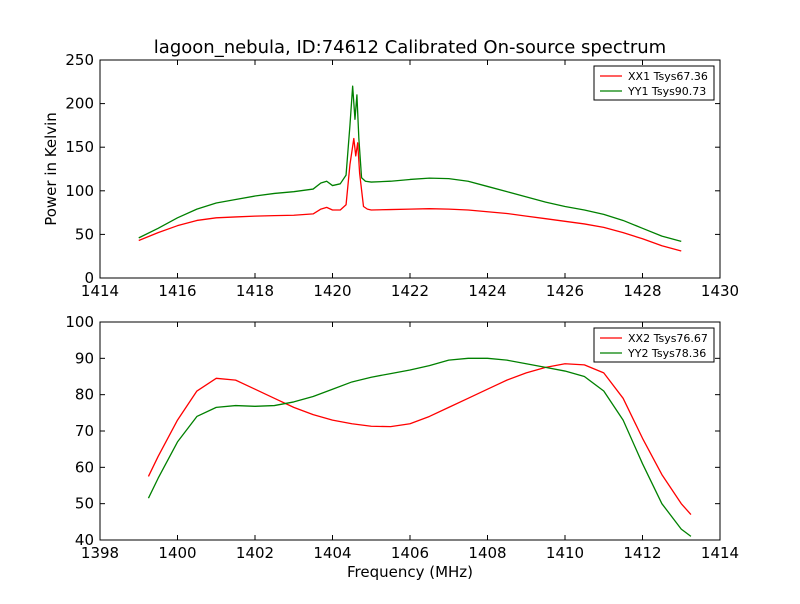 The width and height of the screenshot is (800, 604). I want to click on x-tick-label: 1420, so click(332, 291).